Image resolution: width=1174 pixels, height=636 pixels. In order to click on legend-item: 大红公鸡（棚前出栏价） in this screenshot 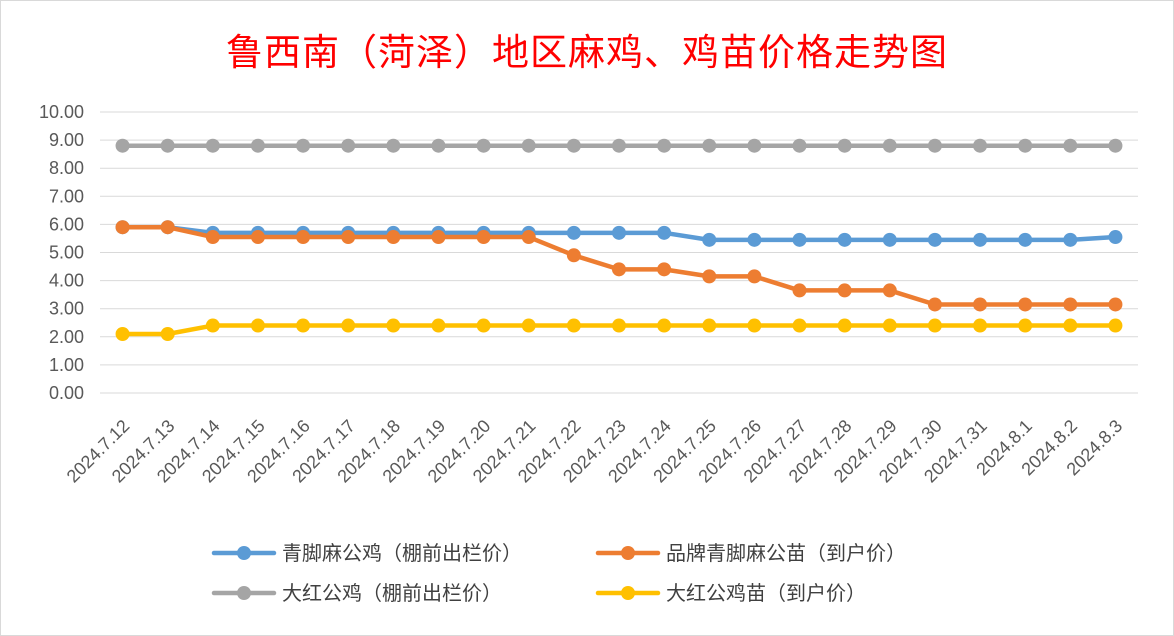, I will do `click(356, 593)`.